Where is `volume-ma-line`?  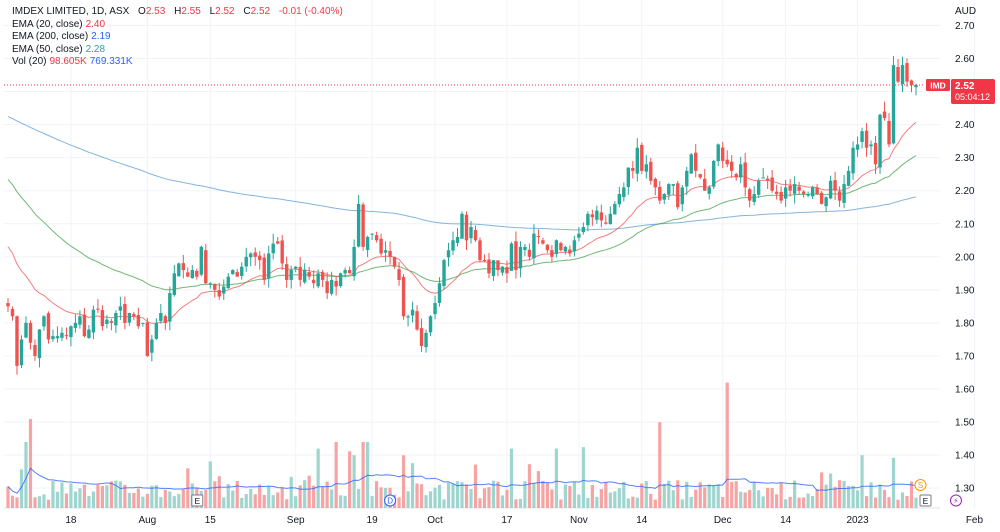
volume-ma-line is located at coordinates (462, 480).